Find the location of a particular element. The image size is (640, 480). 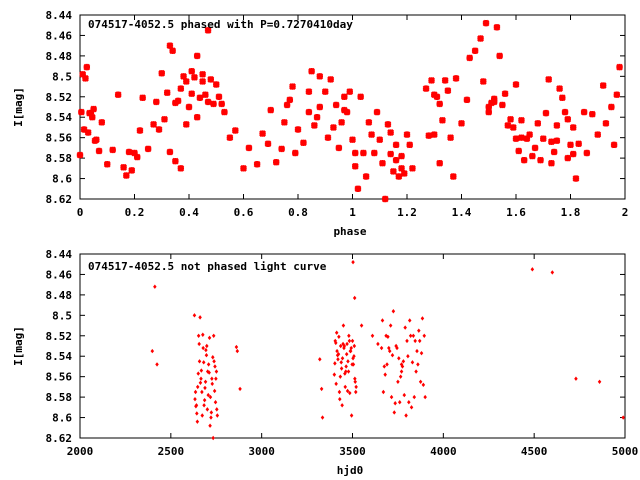

x-tick-label: 0 is located at coordinates (80, 212).